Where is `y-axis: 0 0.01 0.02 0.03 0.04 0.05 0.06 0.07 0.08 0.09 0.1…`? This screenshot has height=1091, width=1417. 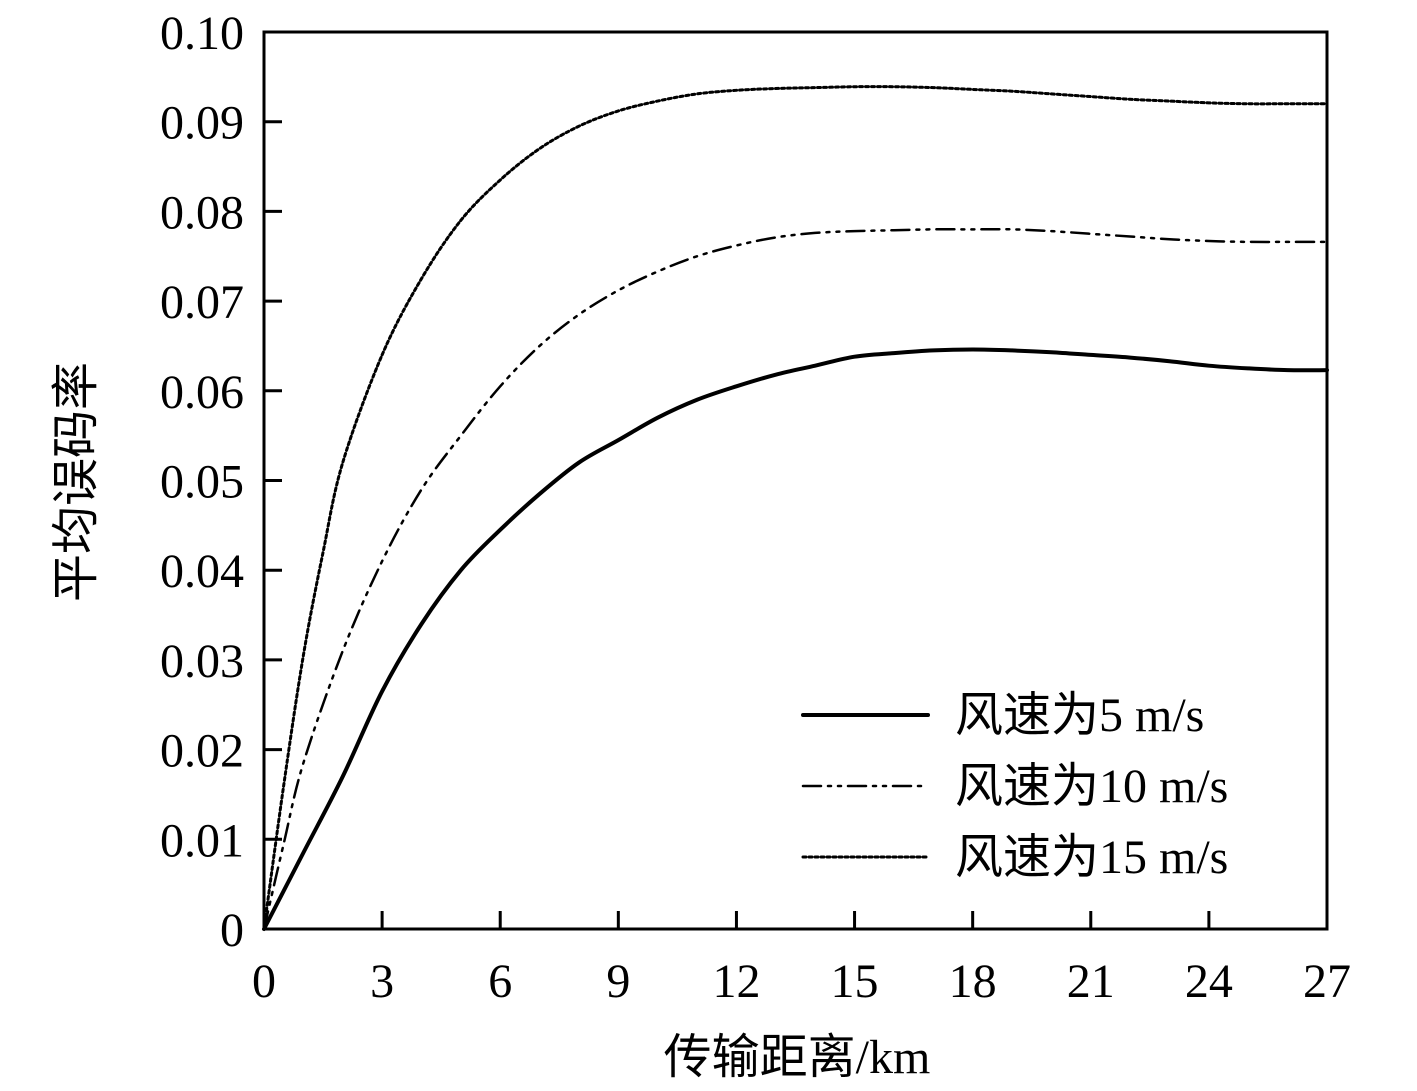
y-axis: 0 0.01 0.02 0.03 0.04 0.05 0.06 0.07 0.08 0.09 0.1… is located at coordinates (221, 482).